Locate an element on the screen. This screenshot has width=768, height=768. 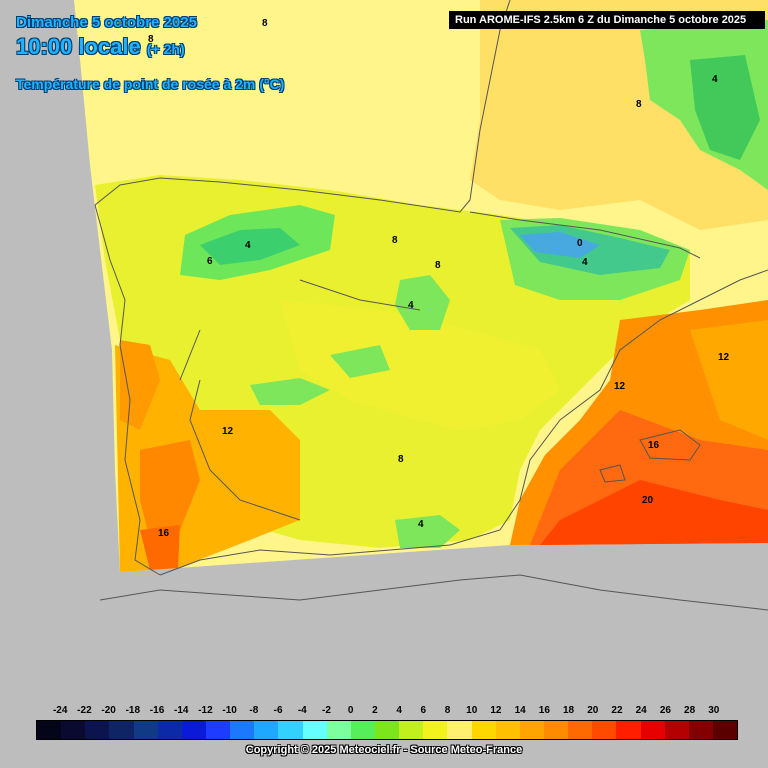
scale-label: -14 is located at coordinates (181, 710).